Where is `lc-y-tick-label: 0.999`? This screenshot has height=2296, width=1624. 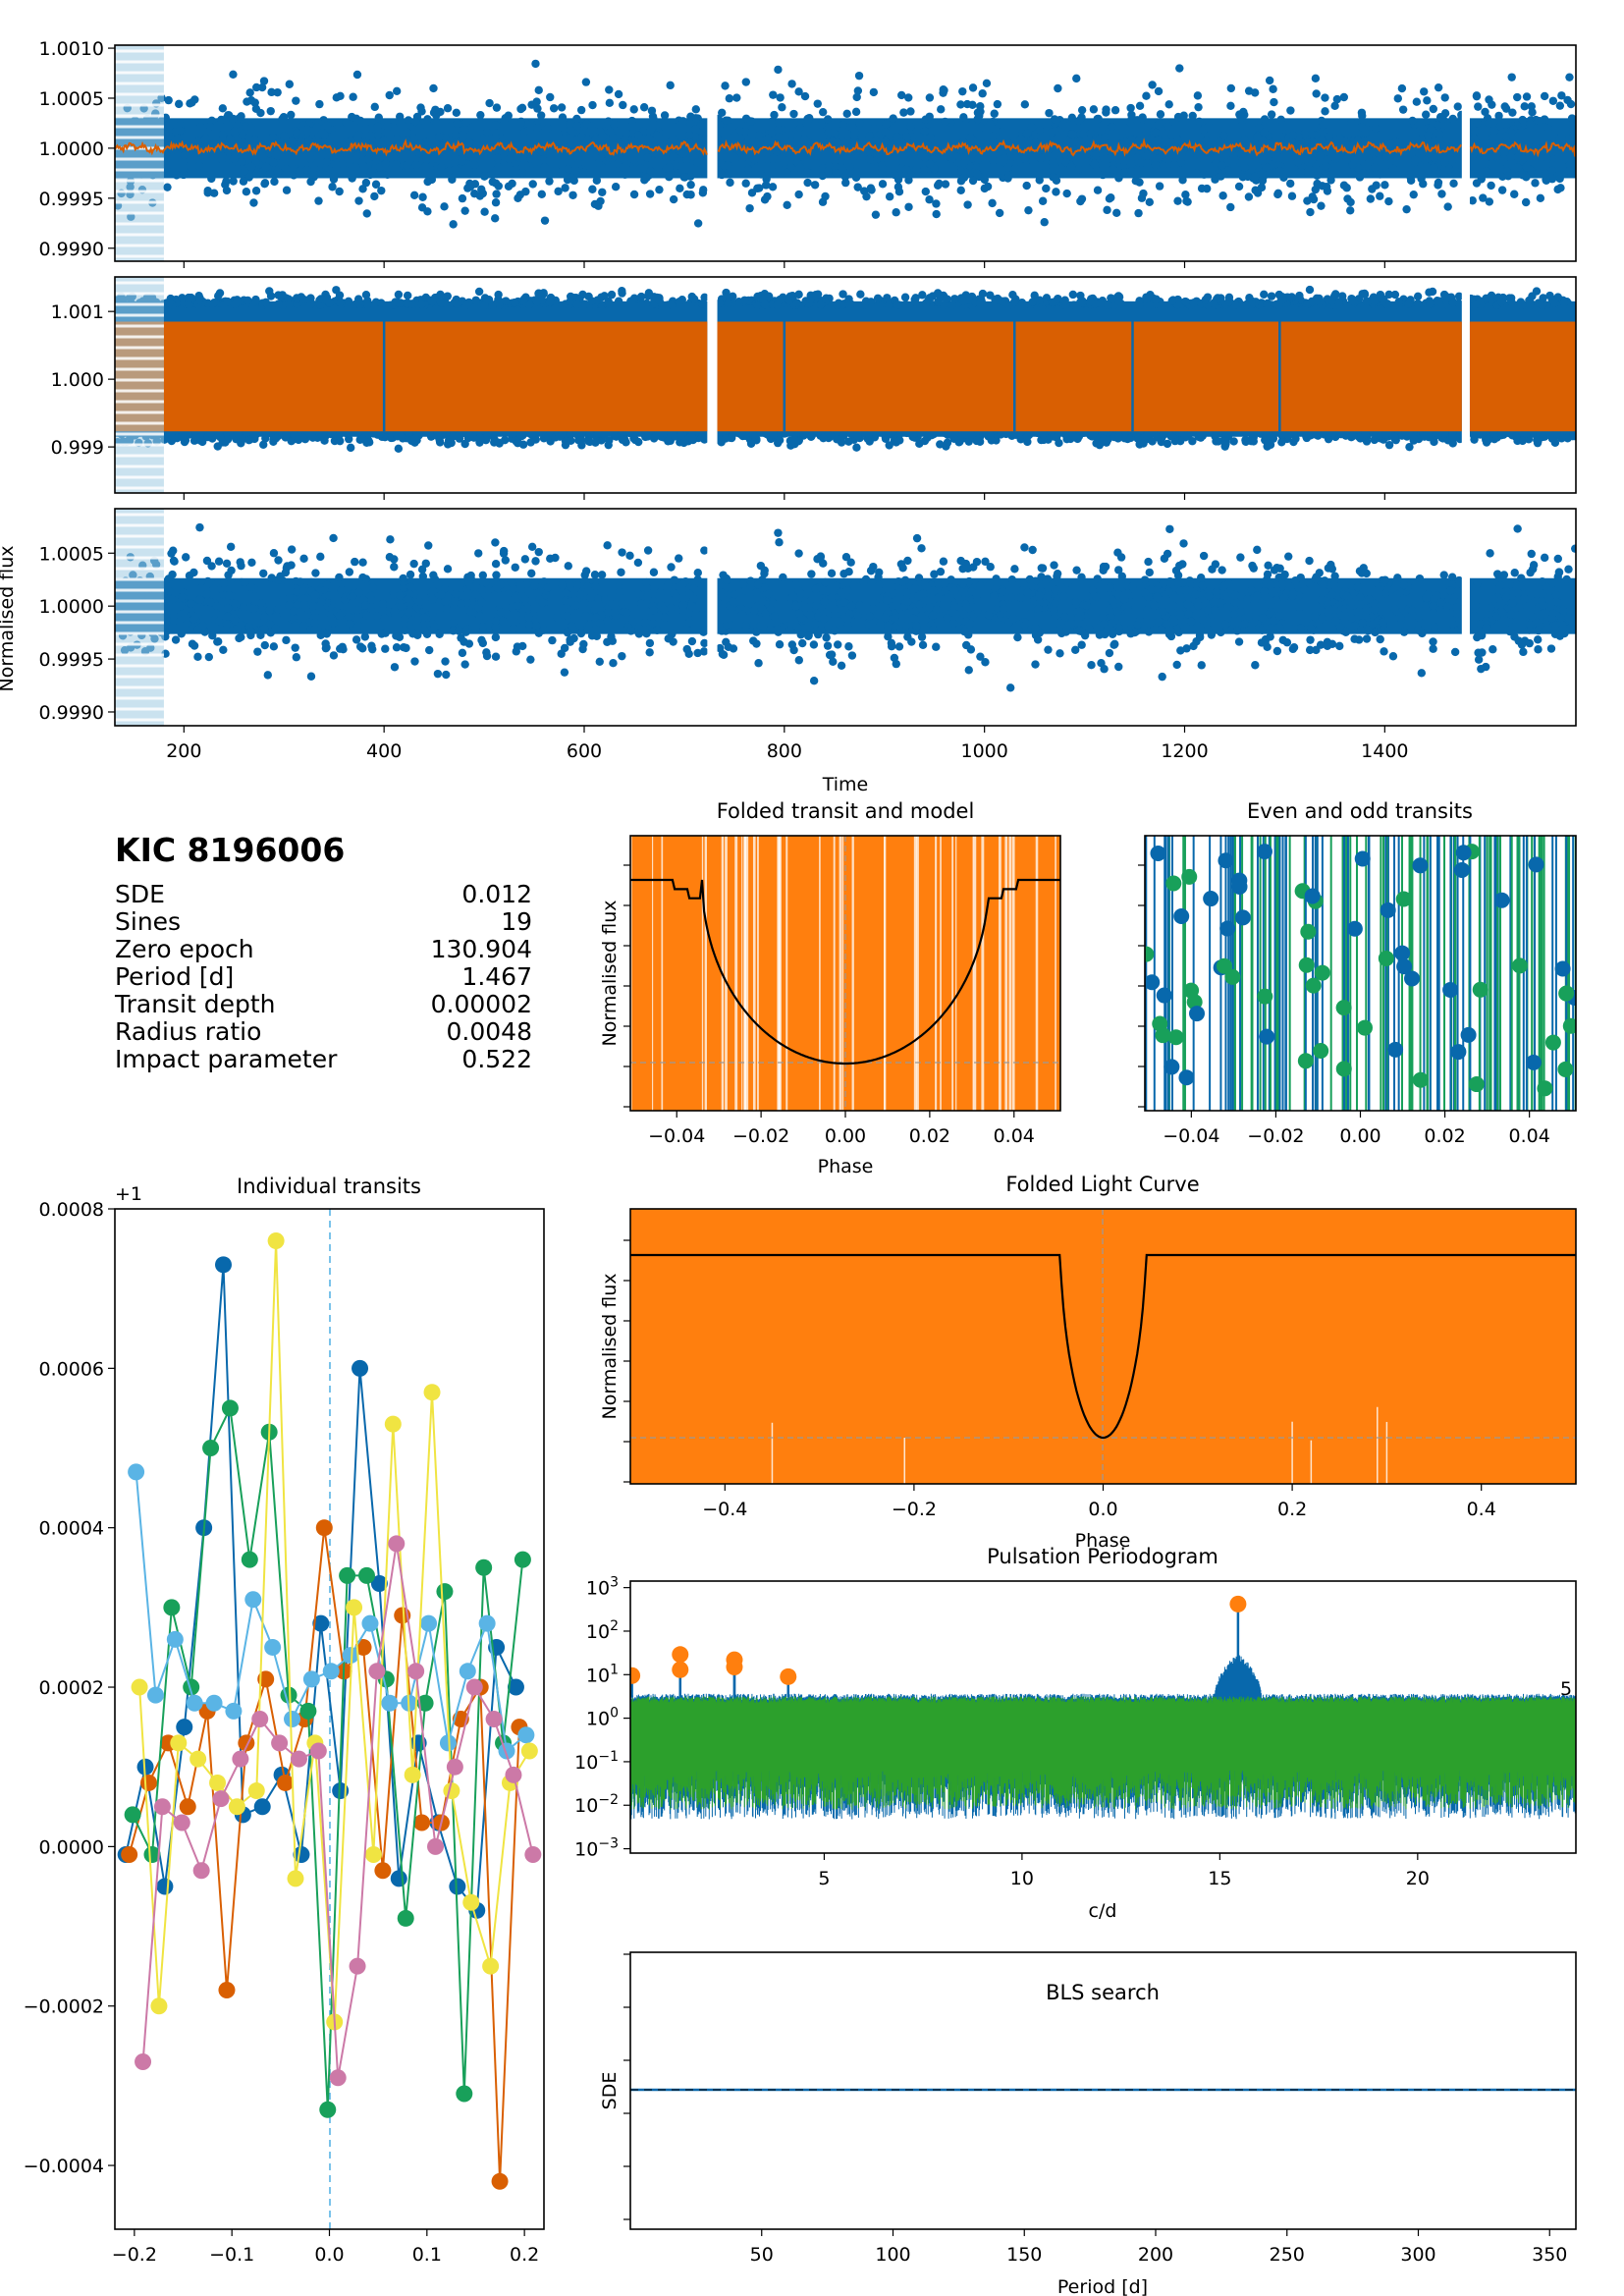
lc-y-tick-label: 0.999 is located at coordinates (77, 448).